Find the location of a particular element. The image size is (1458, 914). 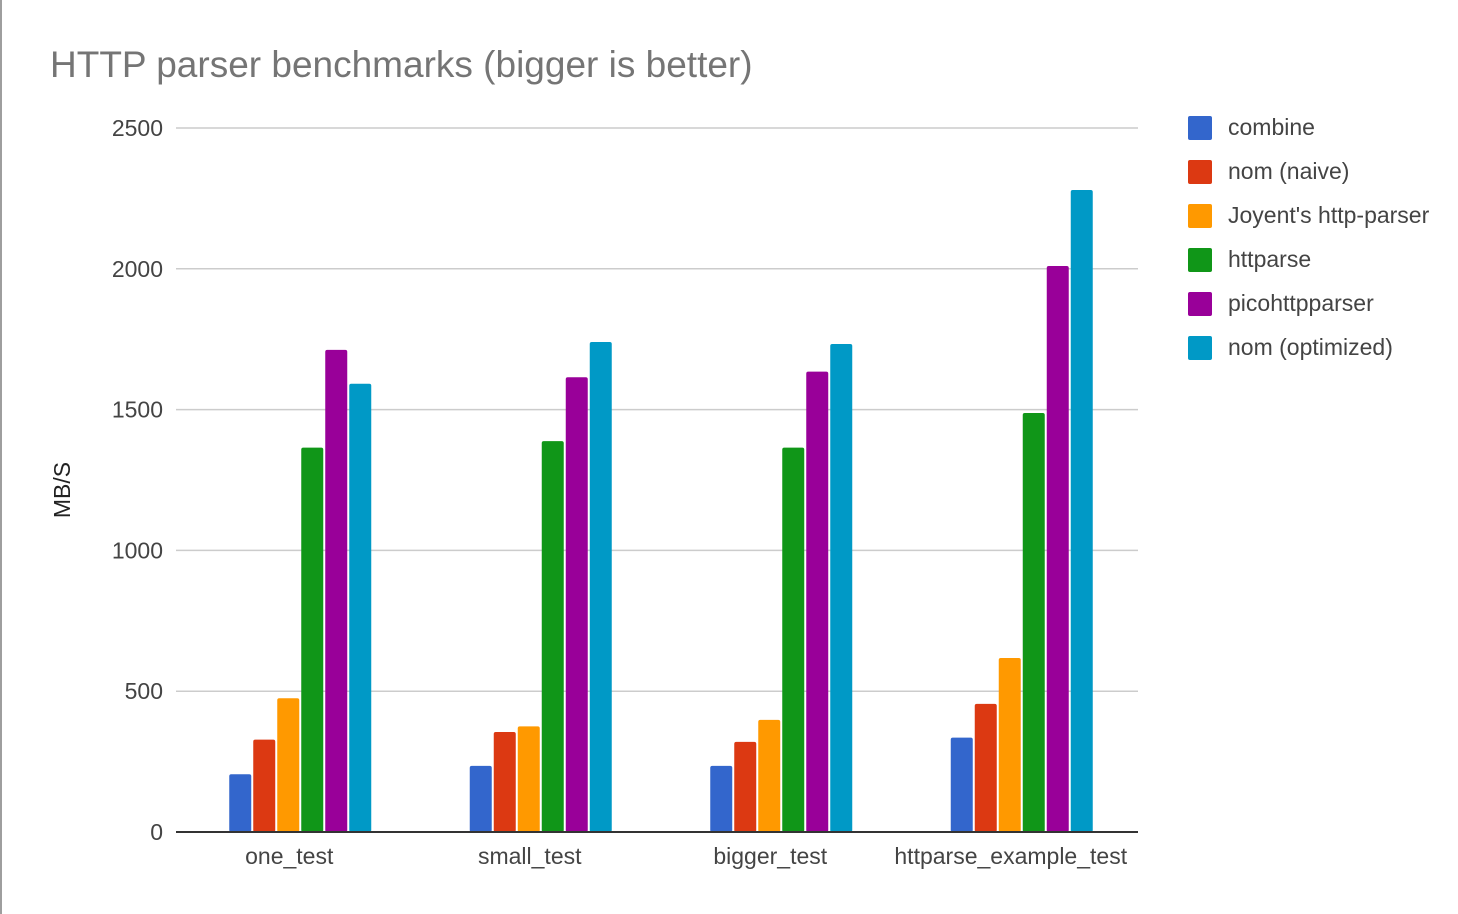

legend-label: httparse is located at coordinates (1269, 259).